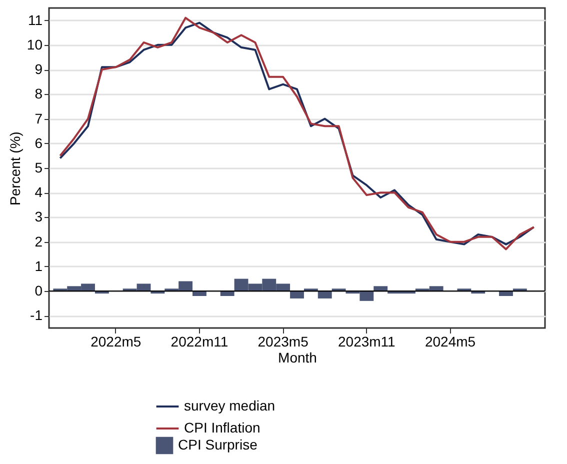 Image resolution: width=567 pixels, height=464 pixels. What do you see at coordinates (38, 142) in the screenshot?
I see `y-tick-label: 6` at bounding box center [38, 142].